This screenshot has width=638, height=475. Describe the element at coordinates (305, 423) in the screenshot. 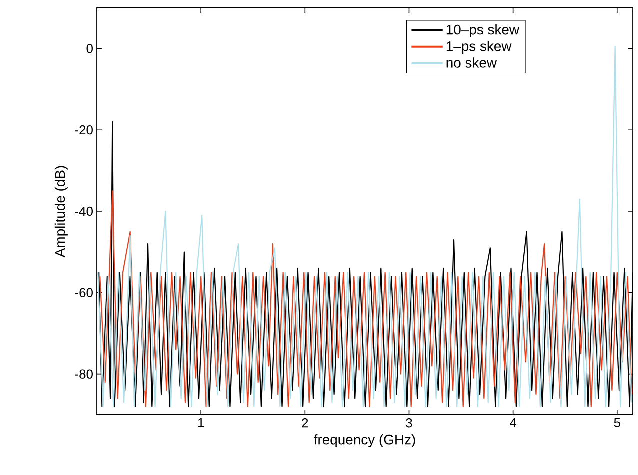

I see `x-tick-label: 2` at that location.